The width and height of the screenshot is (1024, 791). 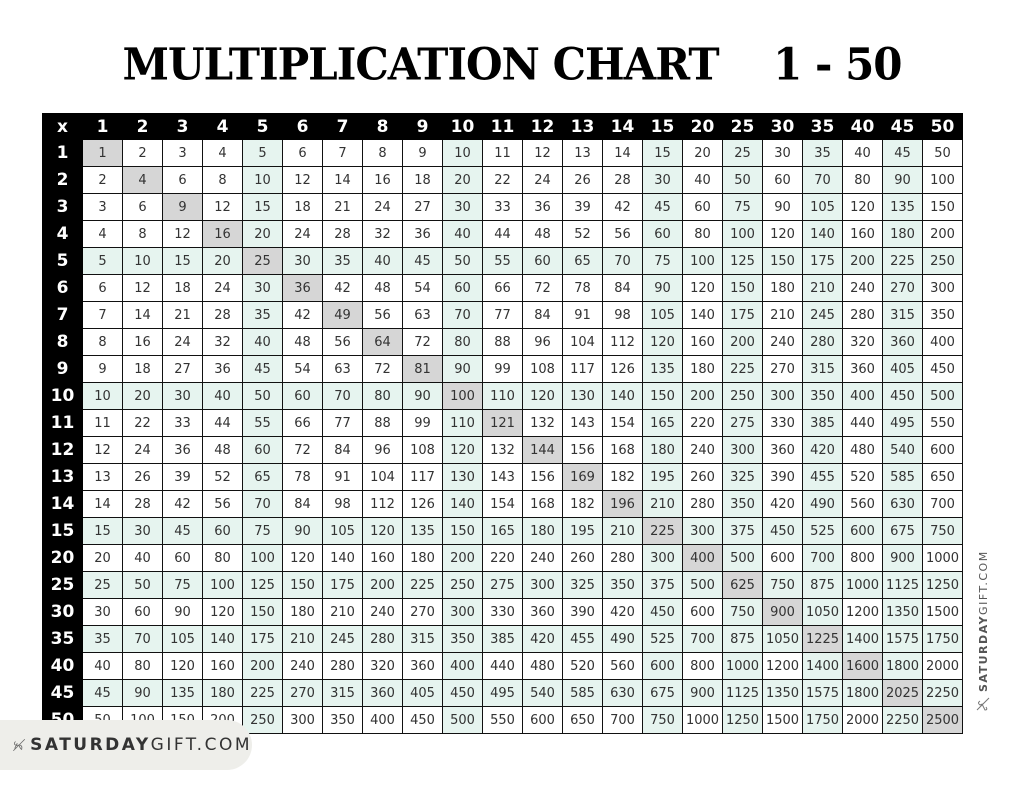 I want to click on row-header: 4, so click(x=62, y=234).